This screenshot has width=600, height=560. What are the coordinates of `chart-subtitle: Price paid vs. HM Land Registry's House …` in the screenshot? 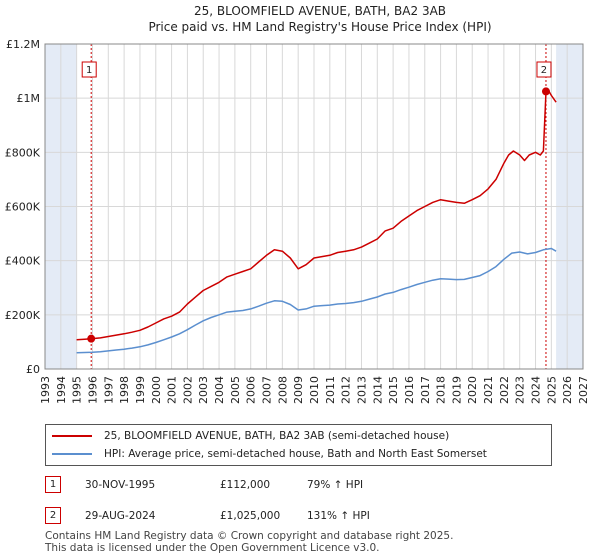 It's located at (319, 27).